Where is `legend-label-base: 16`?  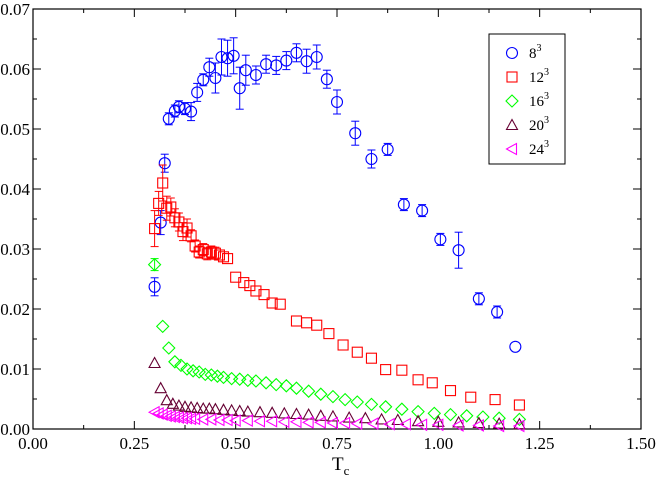
legend-label-base: 16 is located at coordinates (537, 102).